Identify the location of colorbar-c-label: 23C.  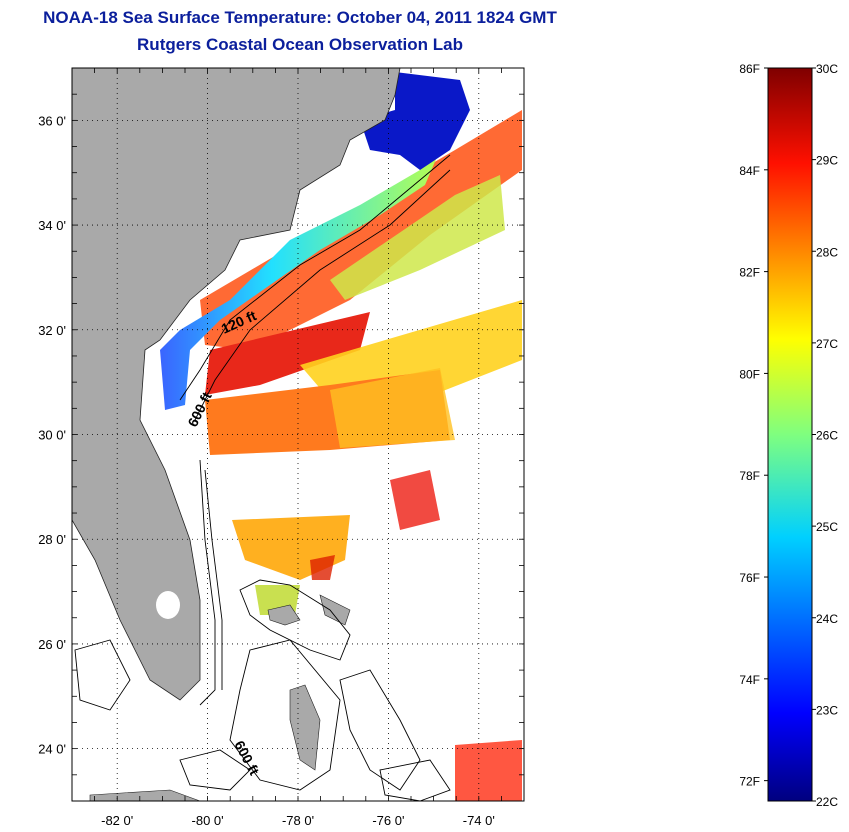
(827, 710).